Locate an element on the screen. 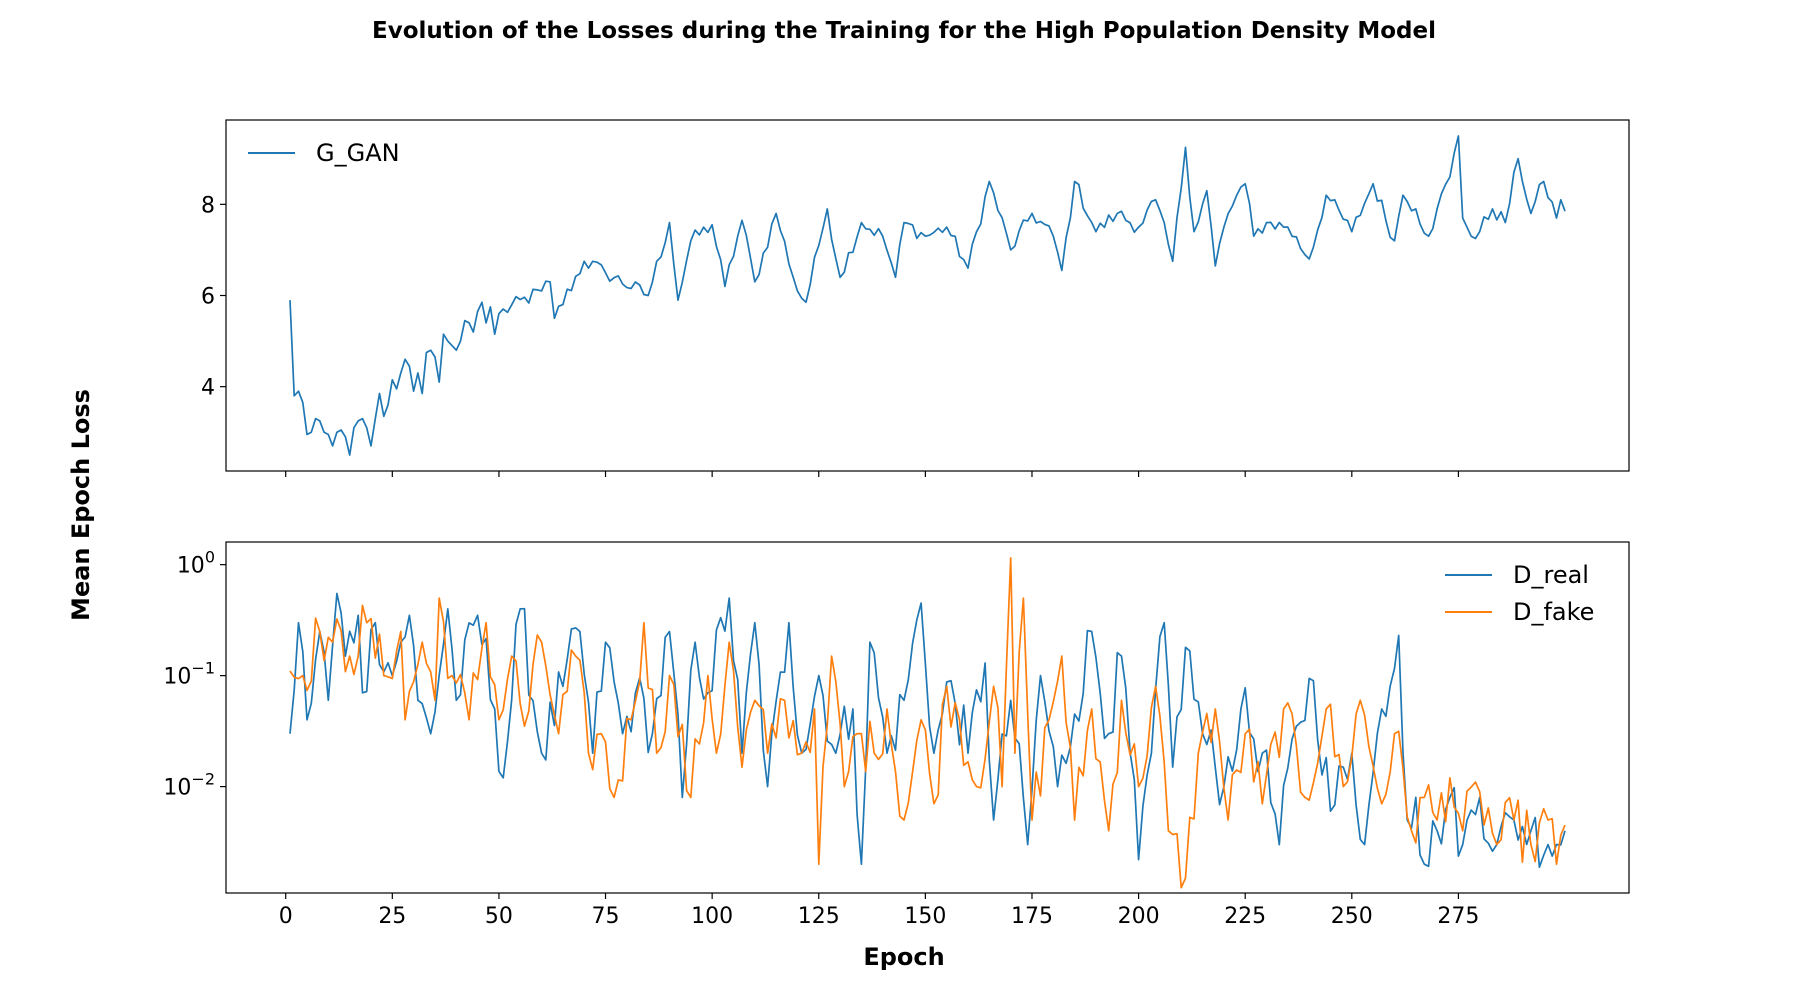 The image size is (1800, 1000). y-axis-label: Mean Epoch Loss is located at coordinates (81, 505).